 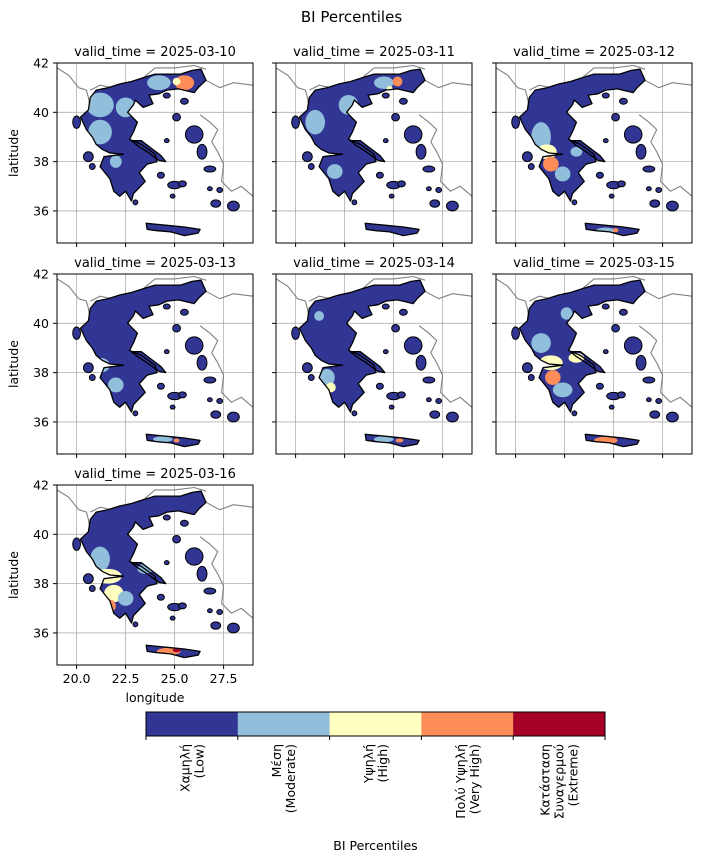 I want to click on x-tick-label: 27.5, so click(x=224, y=678).